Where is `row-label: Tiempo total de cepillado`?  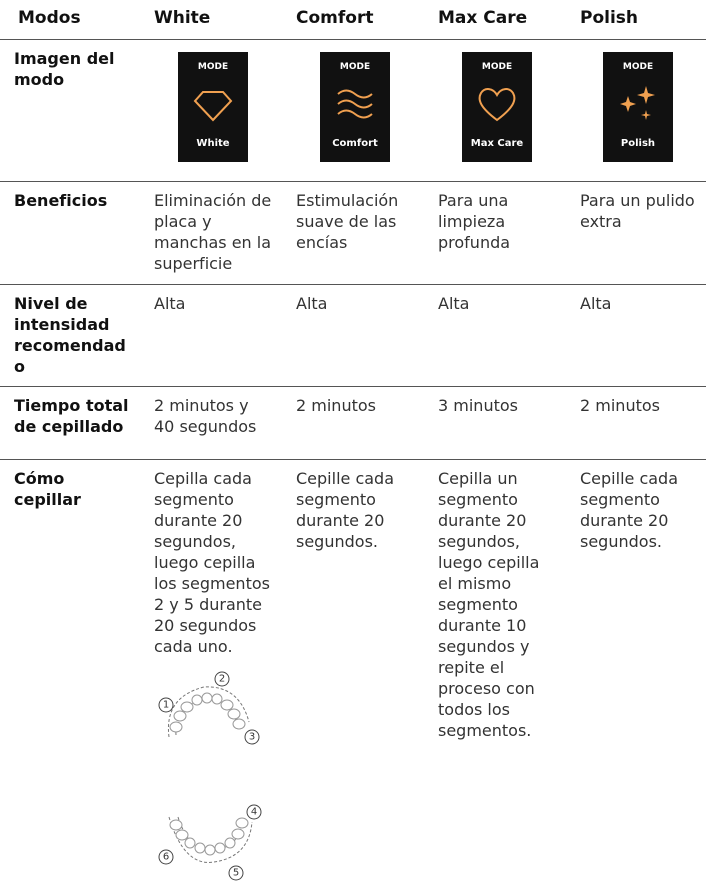 row-label: Tiempo total de cepillado is located at coordinates (70, 423).